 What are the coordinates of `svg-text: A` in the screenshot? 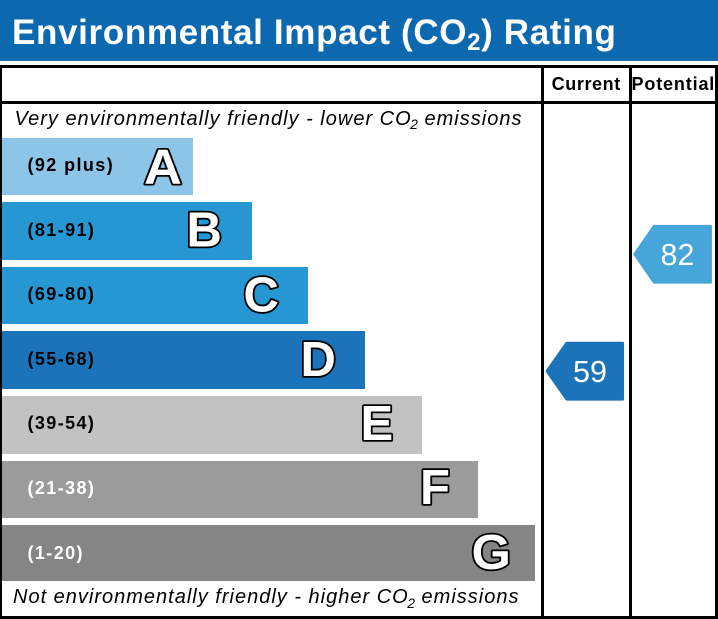 It's located at (163, 166).